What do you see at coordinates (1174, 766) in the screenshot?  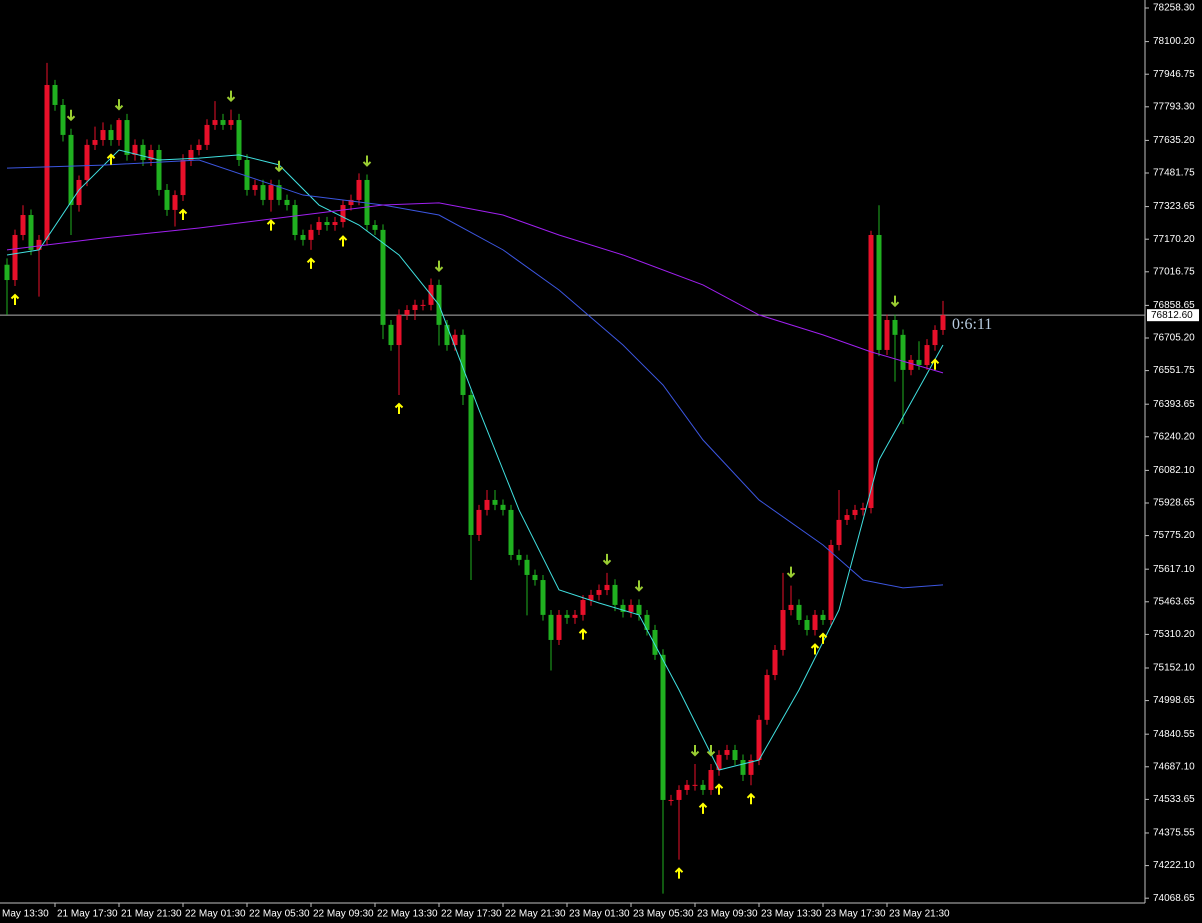 I see `y-tick-label: 74687.10` at bounding box center [1174, 766].